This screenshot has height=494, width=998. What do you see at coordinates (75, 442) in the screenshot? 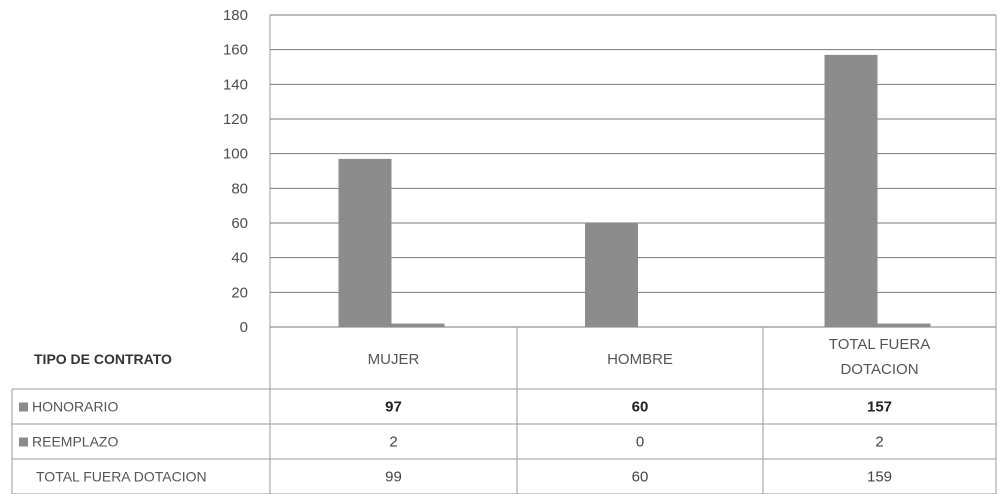
I see `row-label: REEMPLAZO` at bounding box center [75, 442].